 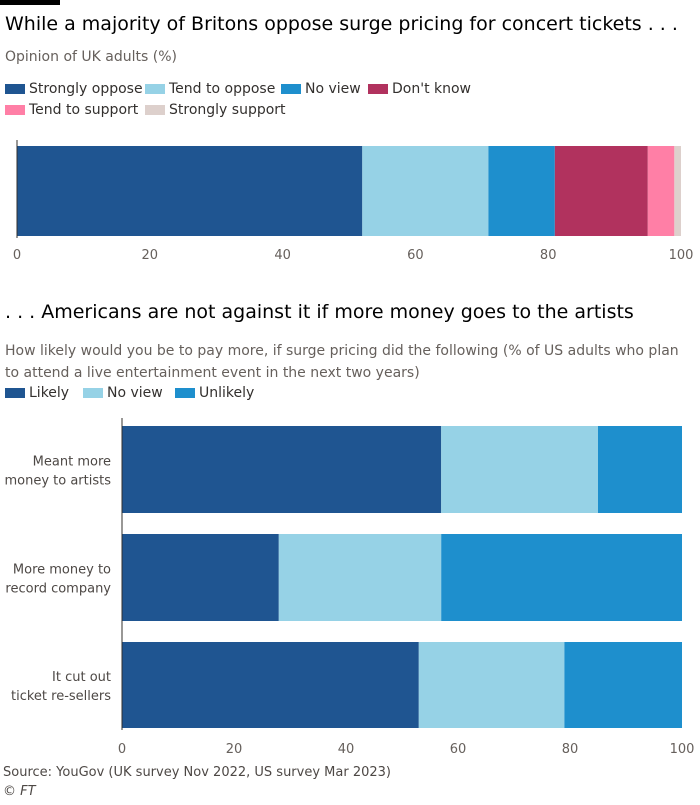 What do you see at coordinates (432, 89) in the screenshot?
I see `legend-label: Don't know` at bounding box center [432, 89].